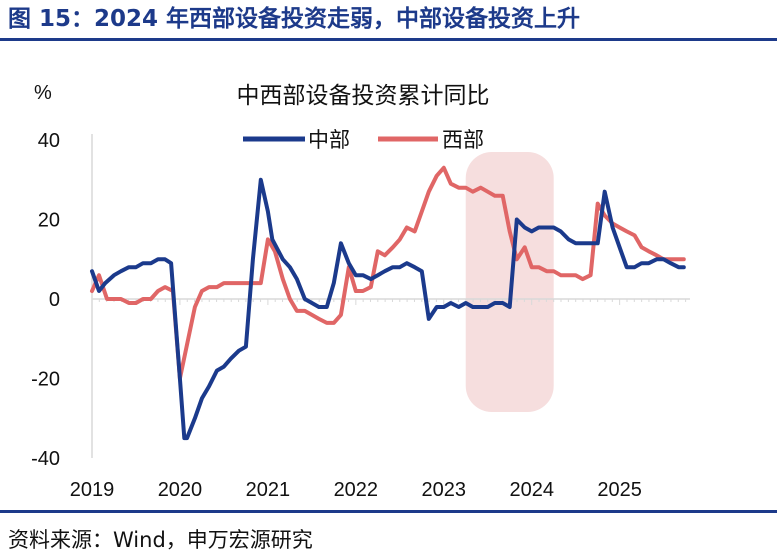 The image size is (777, 558). I want to click on x-tick-label: 2024, so click(531, 490).